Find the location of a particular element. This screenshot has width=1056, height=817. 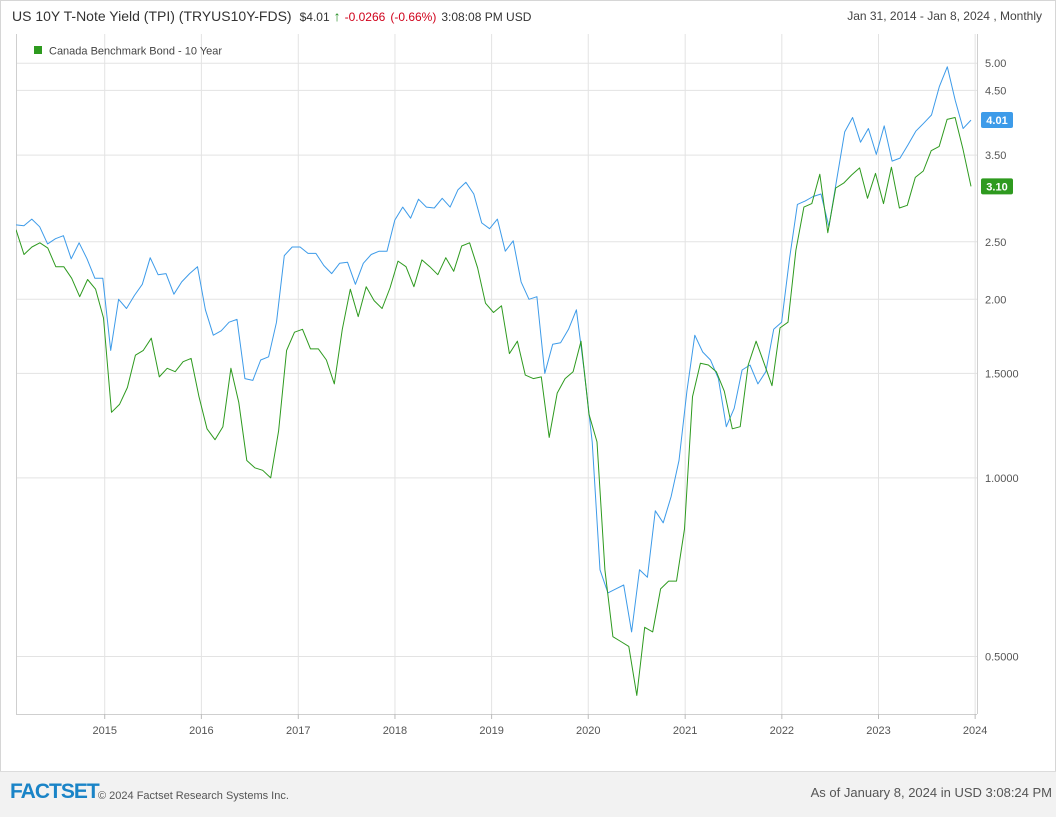

x-tick-label: 2022 is located at coordinates (782, 731).